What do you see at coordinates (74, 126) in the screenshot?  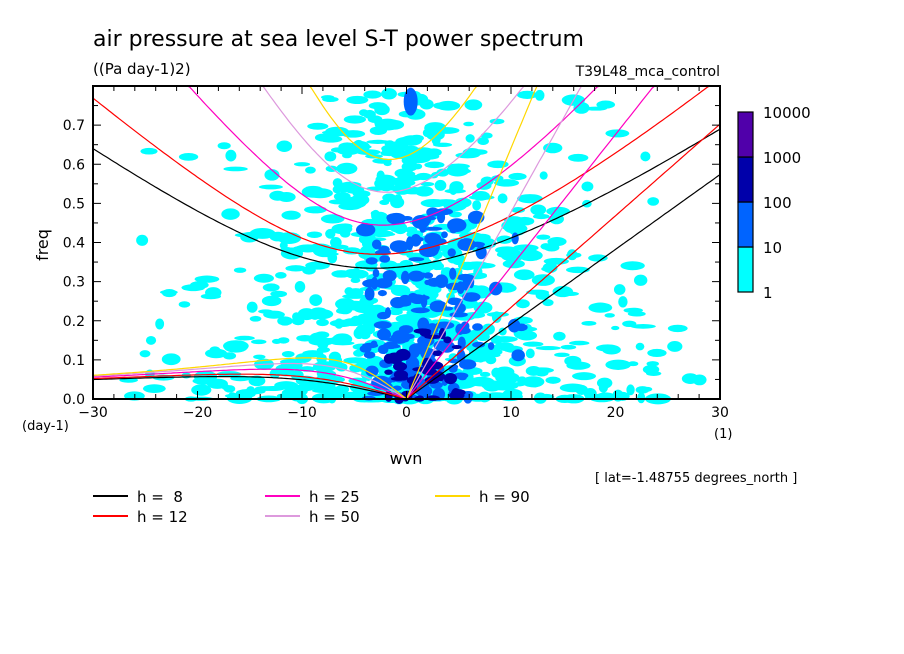 I see `y-tick-label: 0.7` at bounding box center [74, 126].